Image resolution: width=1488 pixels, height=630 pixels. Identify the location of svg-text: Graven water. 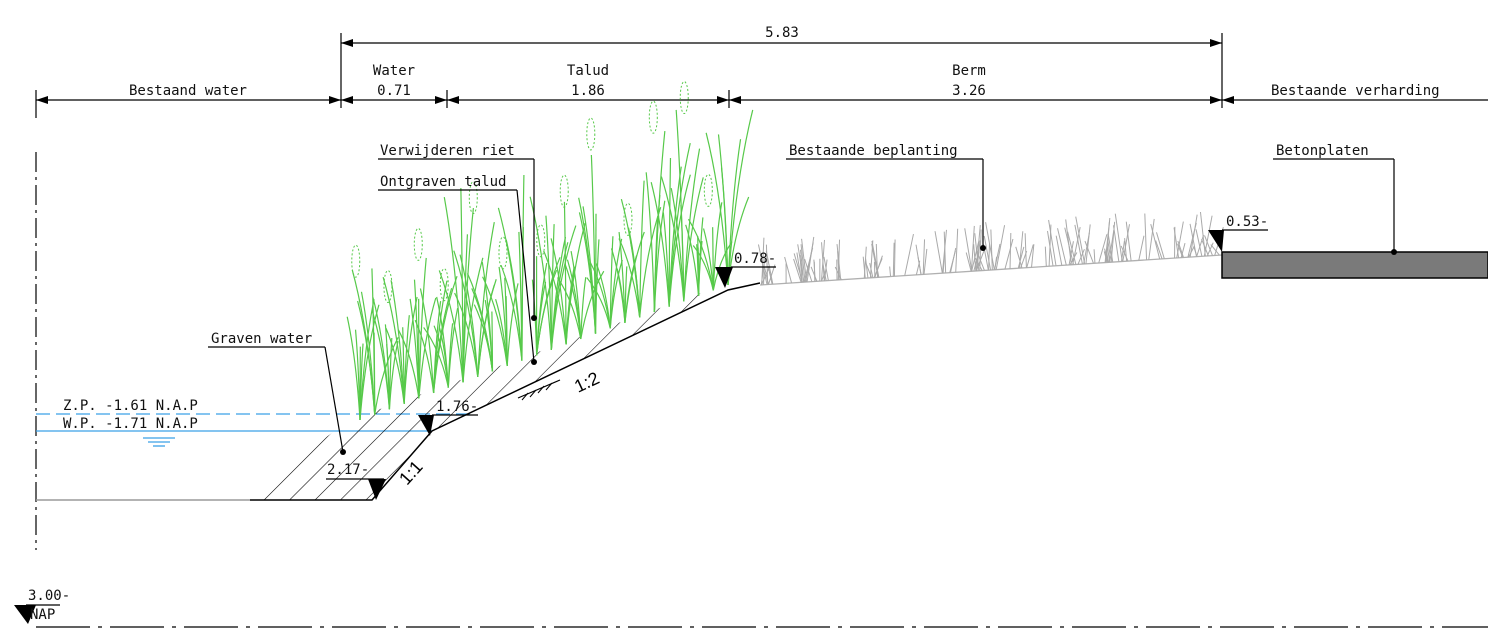
(261, 339).